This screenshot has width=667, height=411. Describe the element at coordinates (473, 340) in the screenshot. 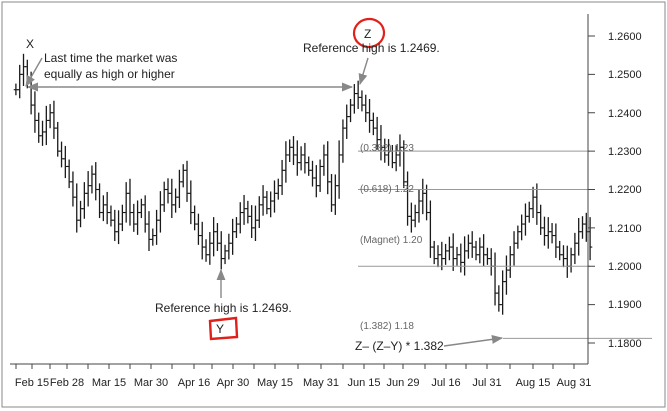

I see `projection-arrow` at that location.